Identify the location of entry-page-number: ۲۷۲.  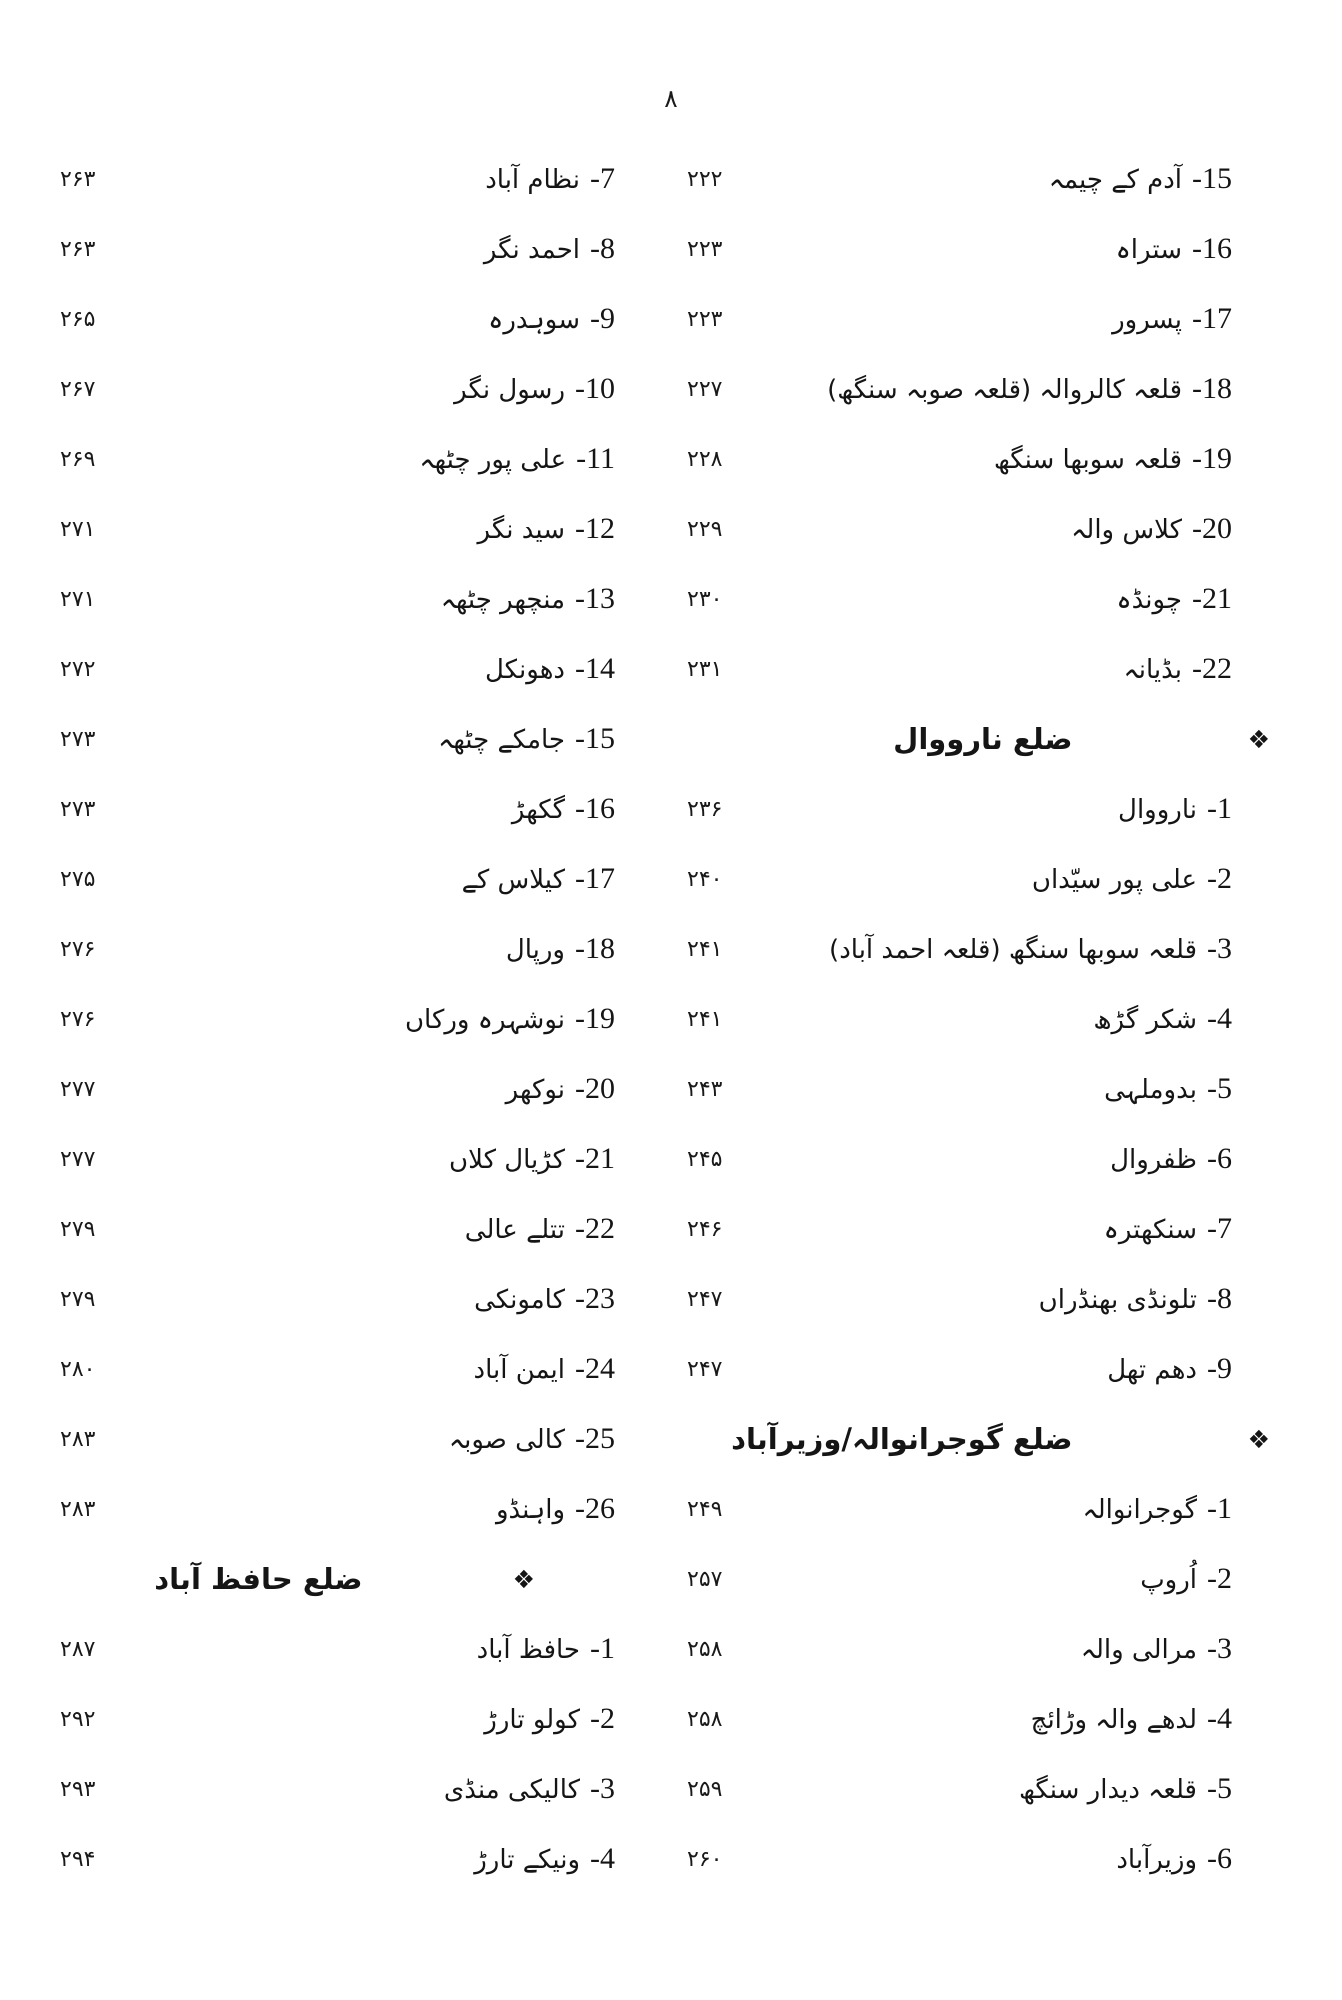
(78, 669).